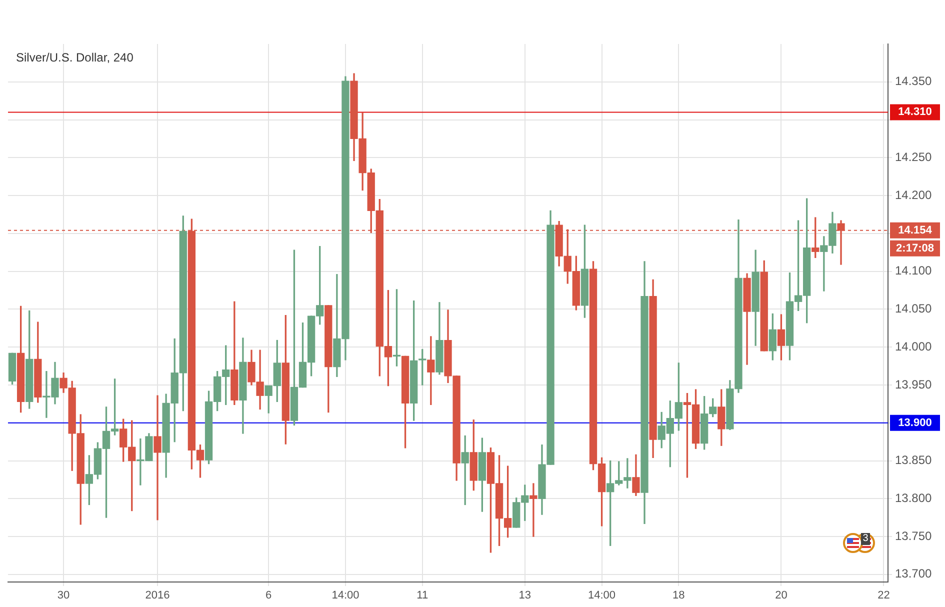  What do you see at coordinates (915, 230) in the screenshot?
I see `ref-line-label: 14.154` at bounding box center [915, 230].